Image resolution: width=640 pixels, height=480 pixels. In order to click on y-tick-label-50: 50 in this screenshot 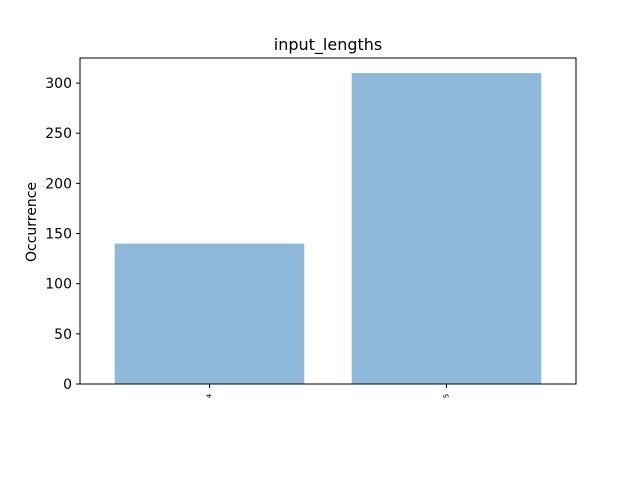, I will do `click(63, 335)`.